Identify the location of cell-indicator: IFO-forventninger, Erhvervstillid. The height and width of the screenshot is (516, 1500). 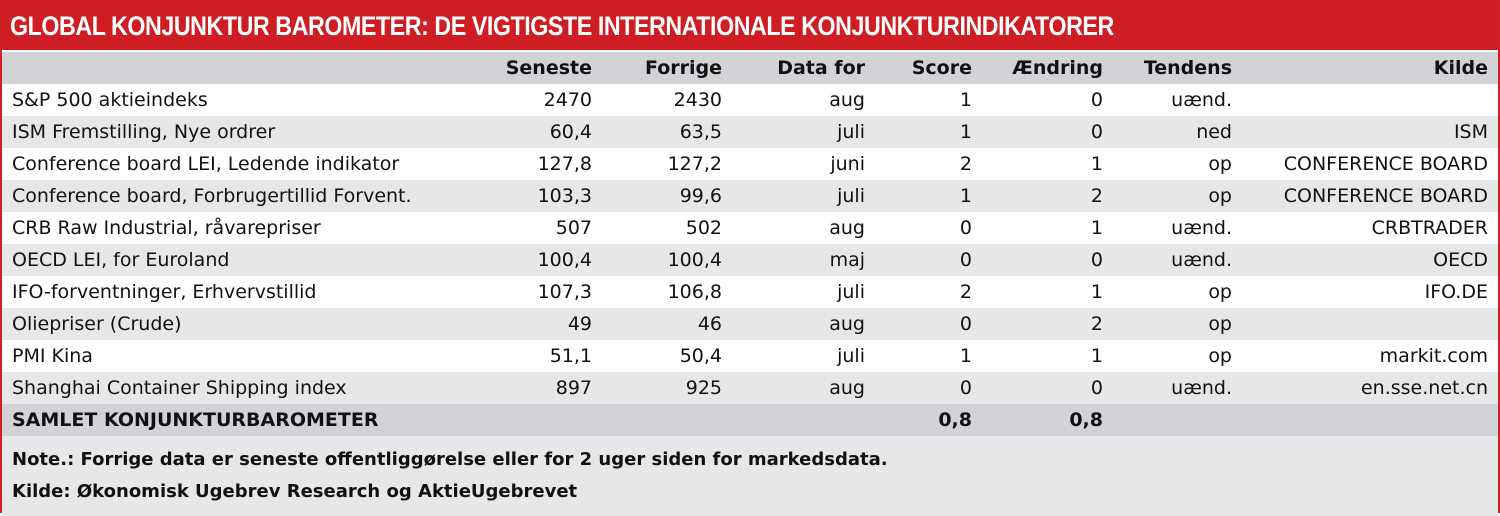
(237, 292).